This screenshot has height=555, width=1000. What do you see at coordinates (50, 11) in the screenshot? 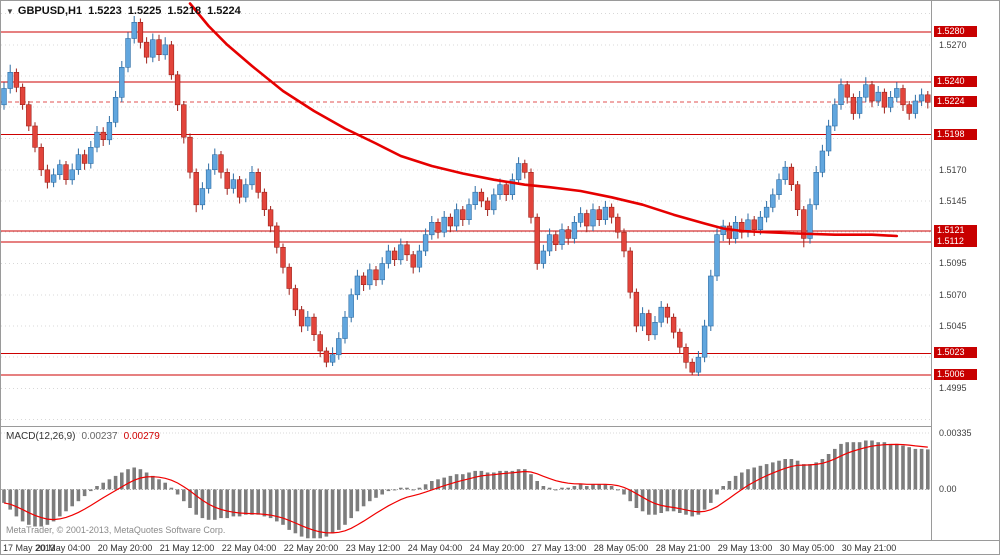
I see `symbol-timeframe-label: GBPUSD,H1` at bounding box center [50, 11].